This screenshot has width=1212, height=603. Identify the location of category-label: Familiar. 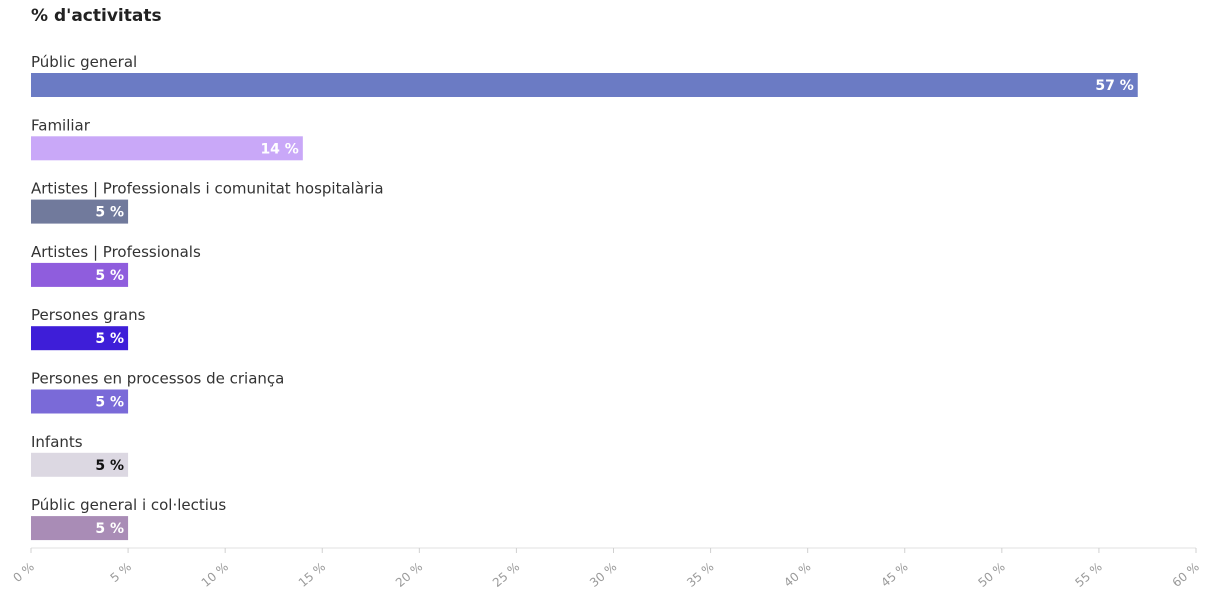
(61, 125).